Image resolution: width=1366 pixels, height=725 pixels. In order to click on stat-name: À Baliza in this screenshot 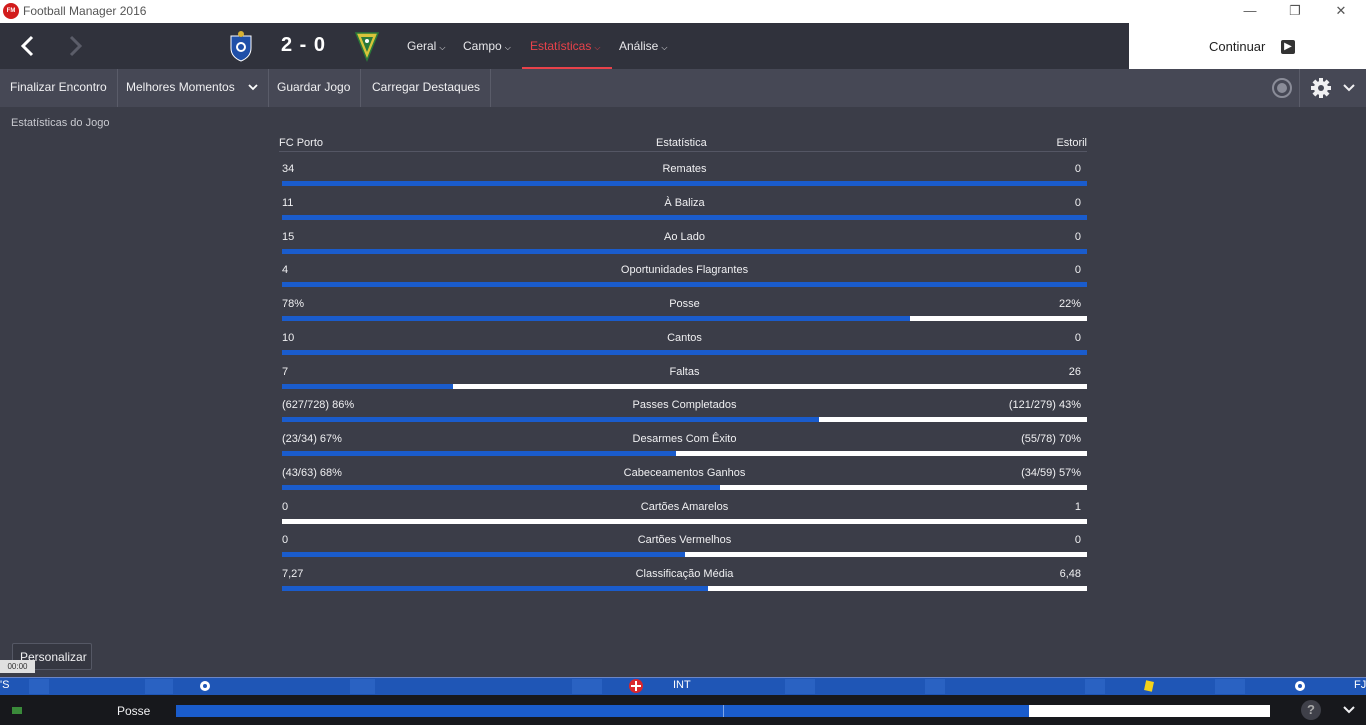, I will do `click(684, 202)`.